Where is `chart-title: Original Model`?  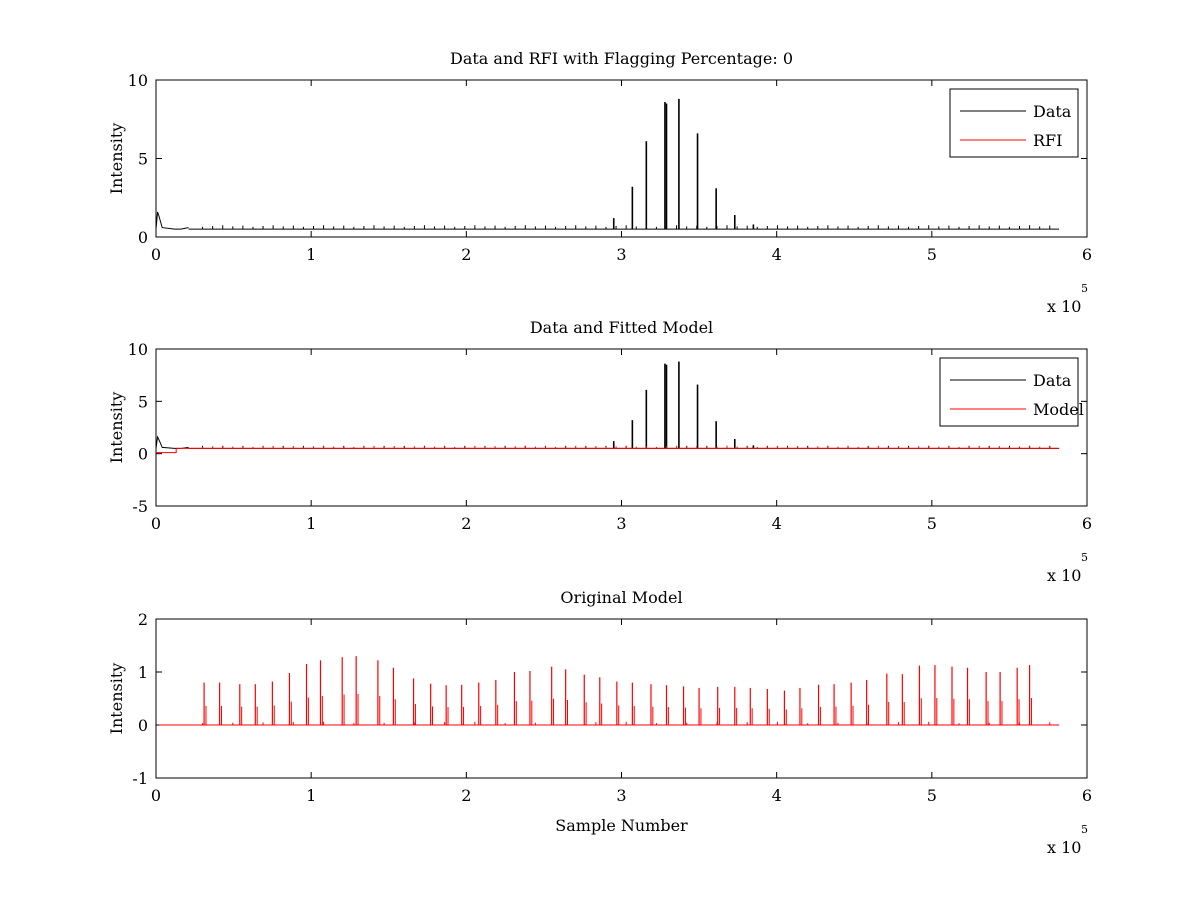
chart-title: Original Model is located at coordinates (621, 597).